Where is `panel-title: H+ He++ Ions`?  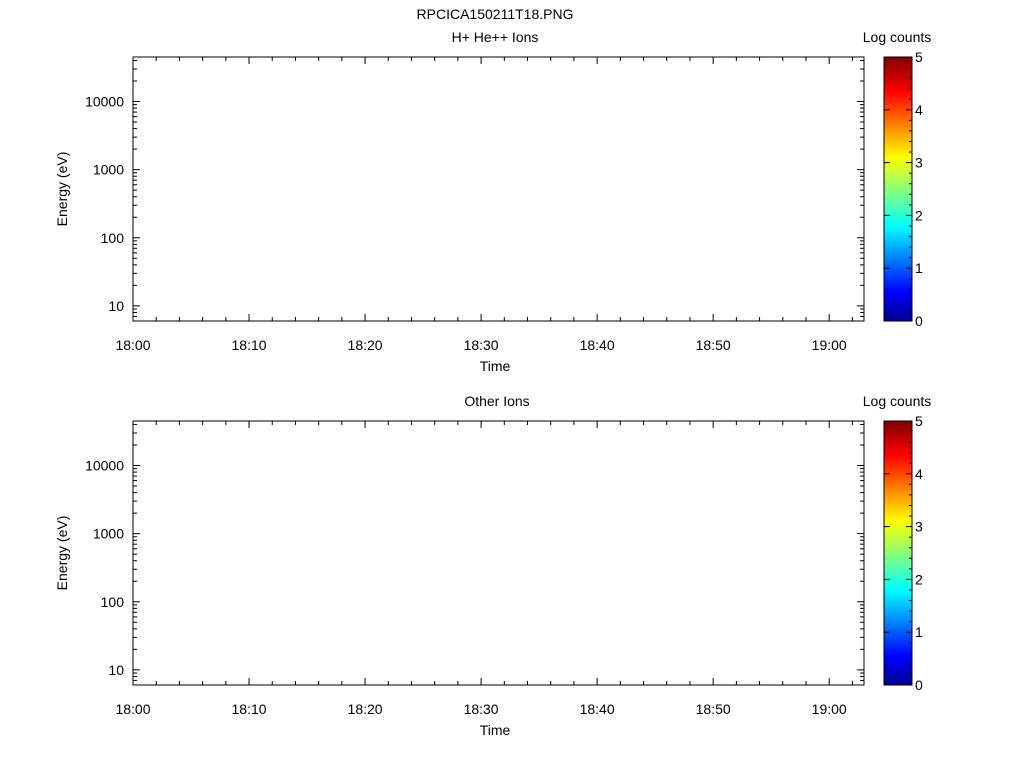 panel-title: H+ He++ Ions is located at coordinates (495, 37).